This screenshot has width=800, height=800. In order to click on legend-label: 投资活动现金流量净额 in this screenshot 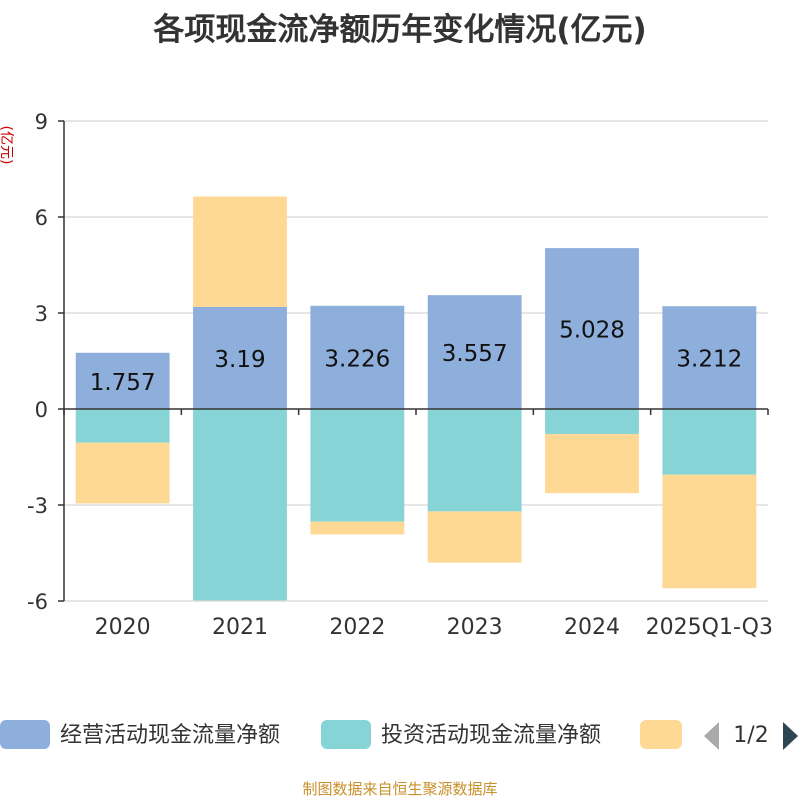, I will do `click(491, 735)`.